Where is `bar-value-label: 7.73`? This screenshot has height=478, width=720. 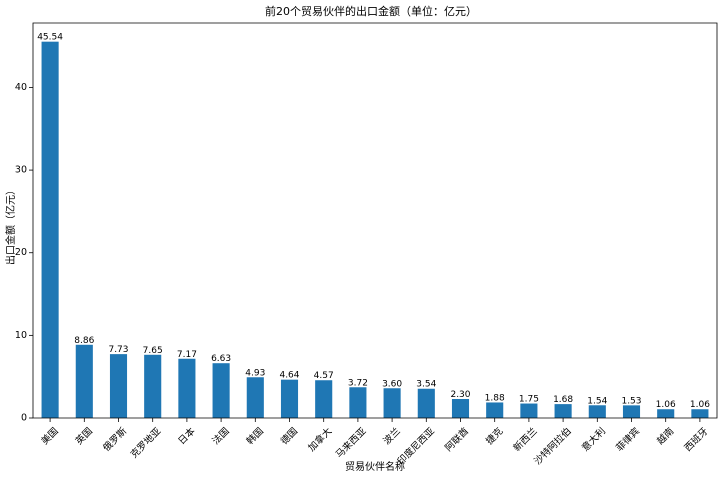
bar-value-label: 7.73 is located at coordinates (118, 350).